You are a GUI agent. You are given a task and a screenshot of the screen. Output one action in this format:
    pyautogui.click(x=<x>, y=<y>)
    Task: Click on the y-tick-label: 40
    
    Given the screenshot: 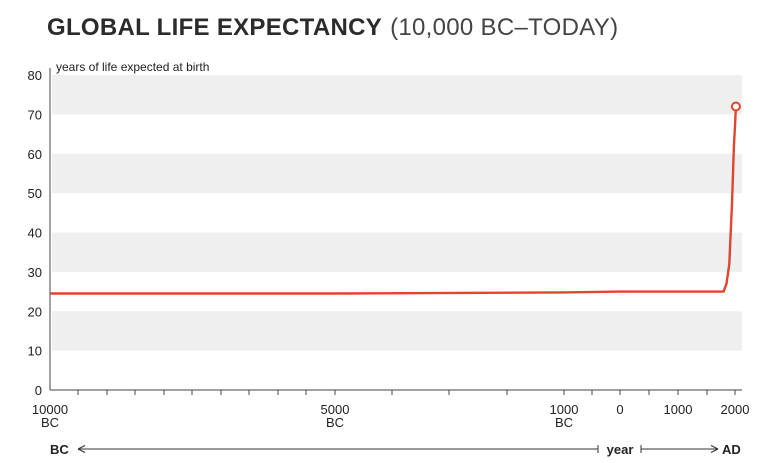 What is the action you would take?
    pyautogui.click(x=35, y=233)
    